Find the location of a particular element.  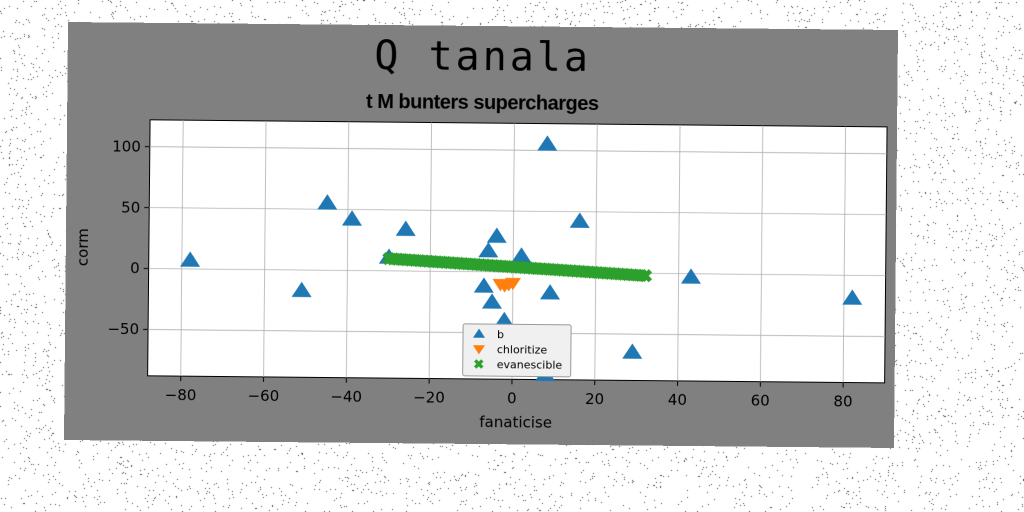

y-tick-label: 50 is located at coordinates (130, 207).